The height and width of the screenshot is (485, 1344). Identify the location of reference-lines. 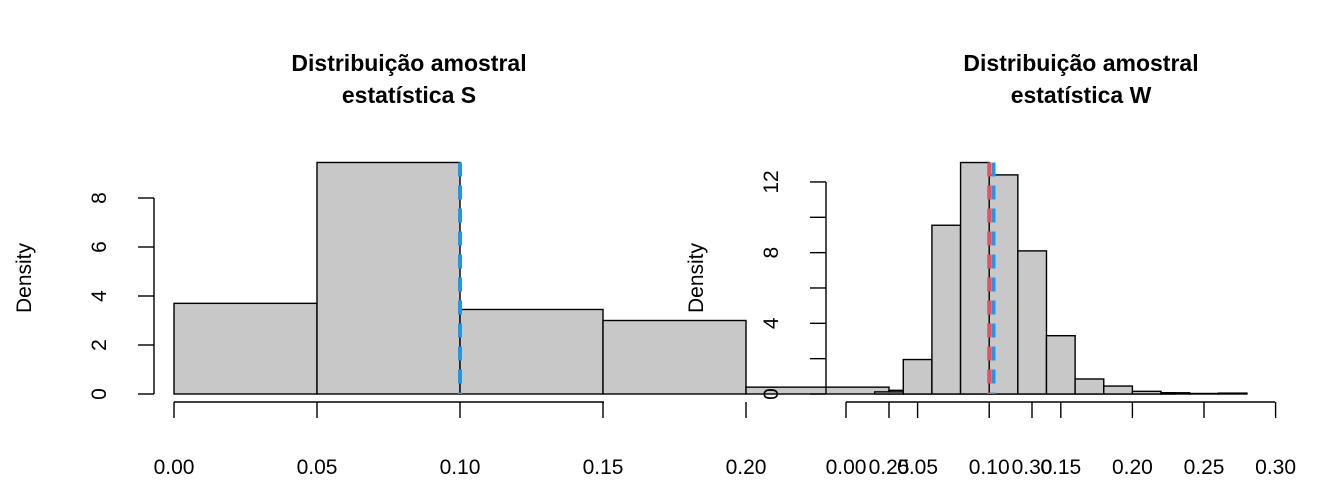
(991, 278).